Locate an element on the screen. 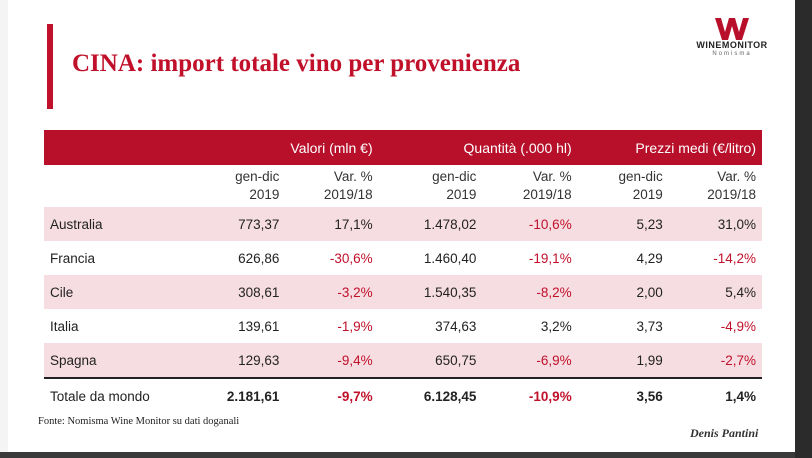 The width and height of the screenshot is (812, 458). total-cell: 2.181,61 is located at coordinates (239, 395).